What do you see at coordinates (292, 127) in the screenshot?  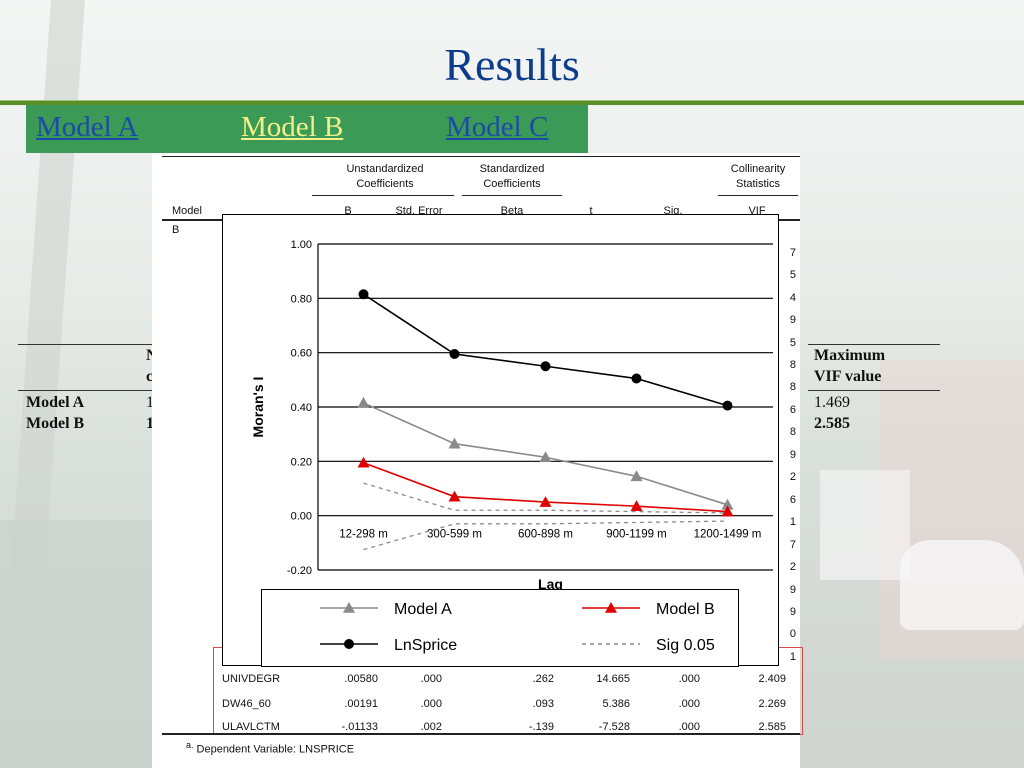 I see `tab-model-b: Model B` at bounding box center [292, 127].